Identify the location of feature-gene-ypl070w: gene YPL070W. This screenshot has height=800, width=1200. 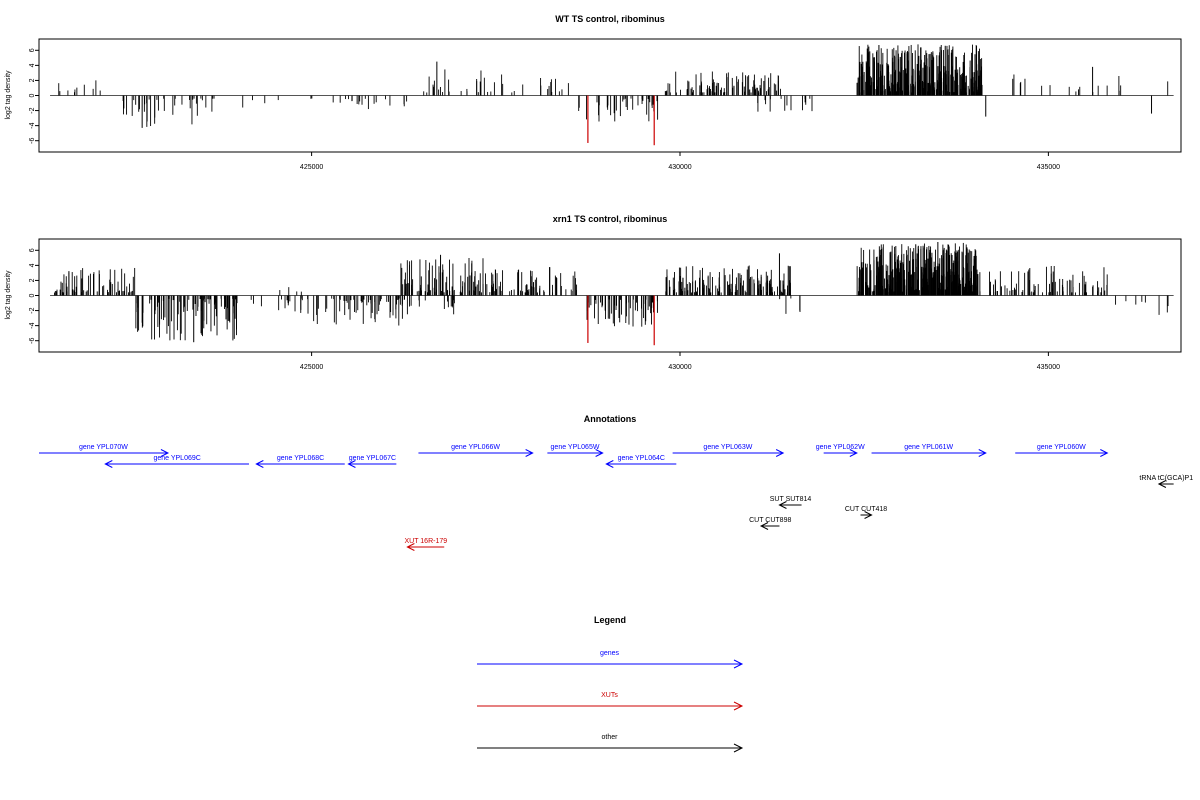
(104, 450).